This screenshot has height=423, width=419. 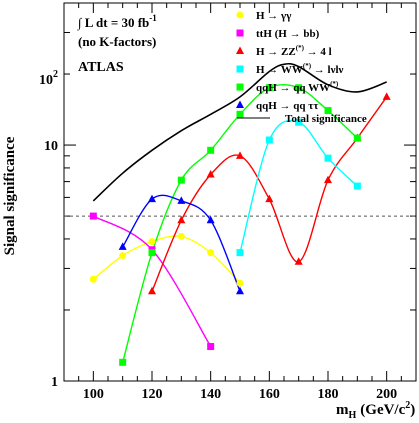 I want to click on legend-swatch-qqww, so click(x=240, y=87).